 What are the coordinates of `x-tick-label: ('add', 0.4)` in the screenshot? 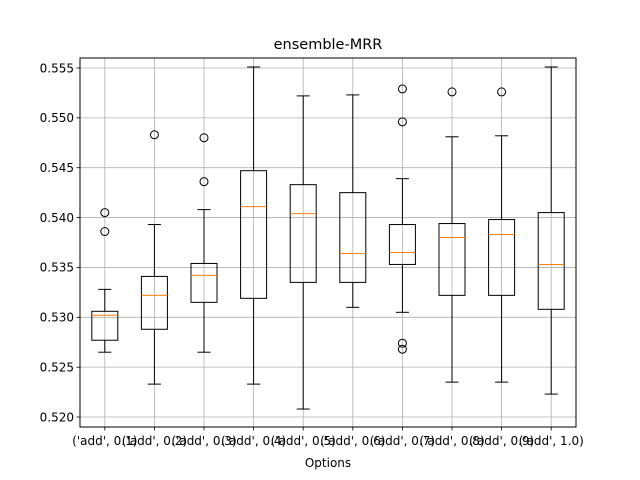 It's located at (253, 441).